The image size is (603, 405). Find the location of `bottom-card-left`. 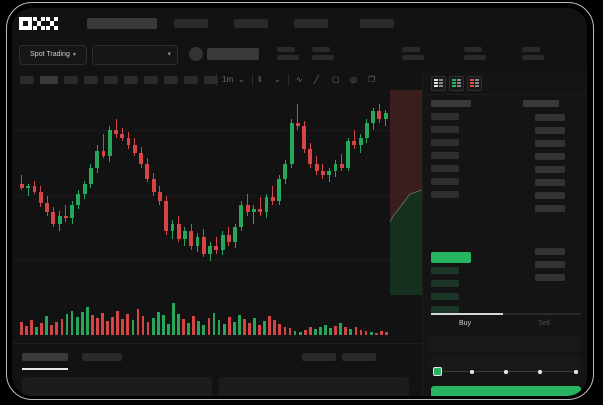

bottom-card-left is located at coordinates (117, 386).